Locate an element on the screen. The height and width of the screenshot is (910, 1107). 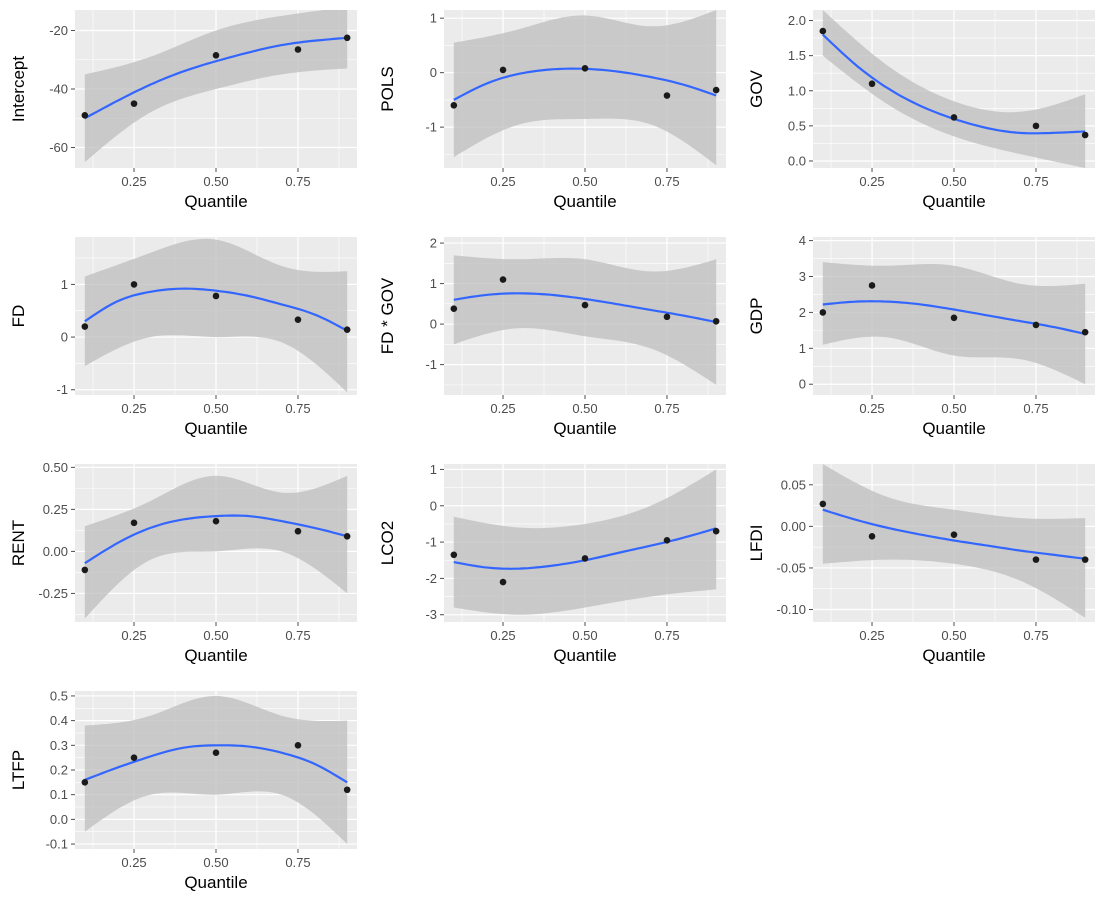
panel-8: -3 -2 -1 0 1 0.25 0.50 0.75 Quantile LCO2 is located at coordinates (553, 567).